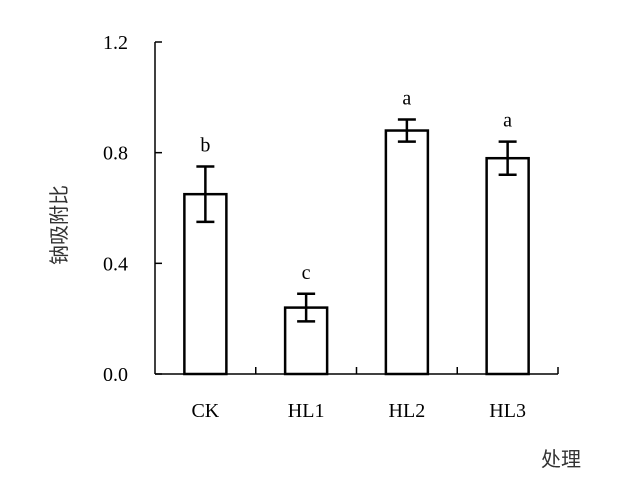 The height and width of the screenshot is (490, 631). I want to click on bar-hl2, so click(407, 252).